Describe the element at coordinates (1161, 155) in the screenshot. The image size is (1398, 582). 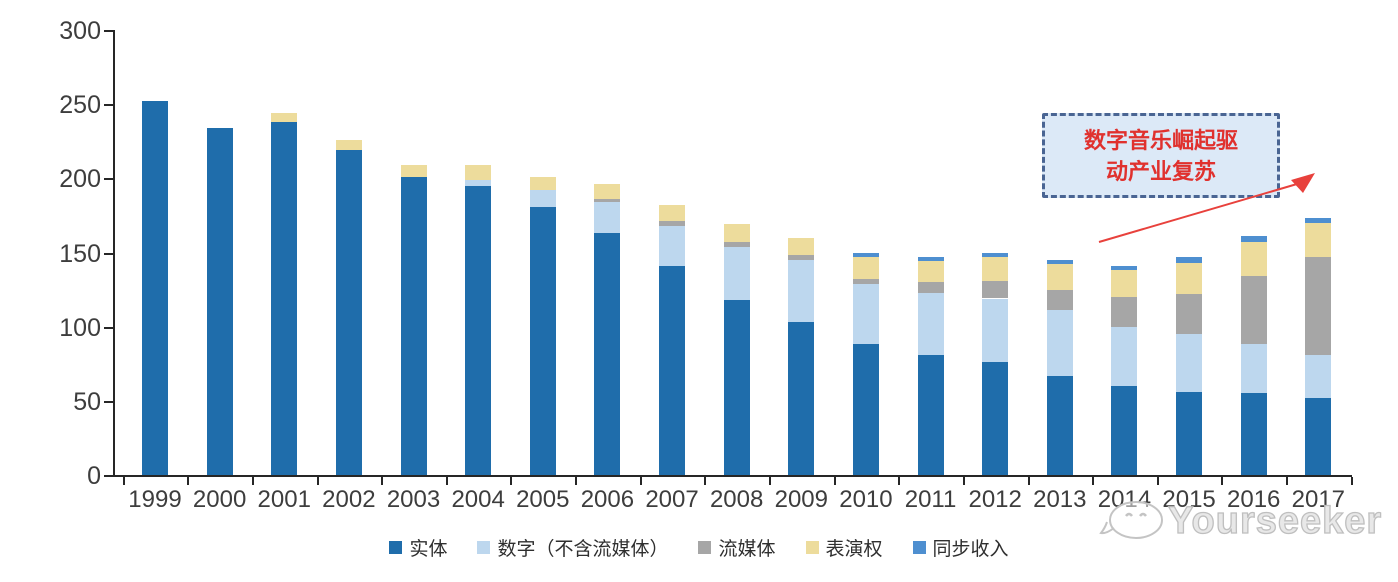
I see `annotation-box: 数字音乐崛起驱 动产业复苏` at that location.